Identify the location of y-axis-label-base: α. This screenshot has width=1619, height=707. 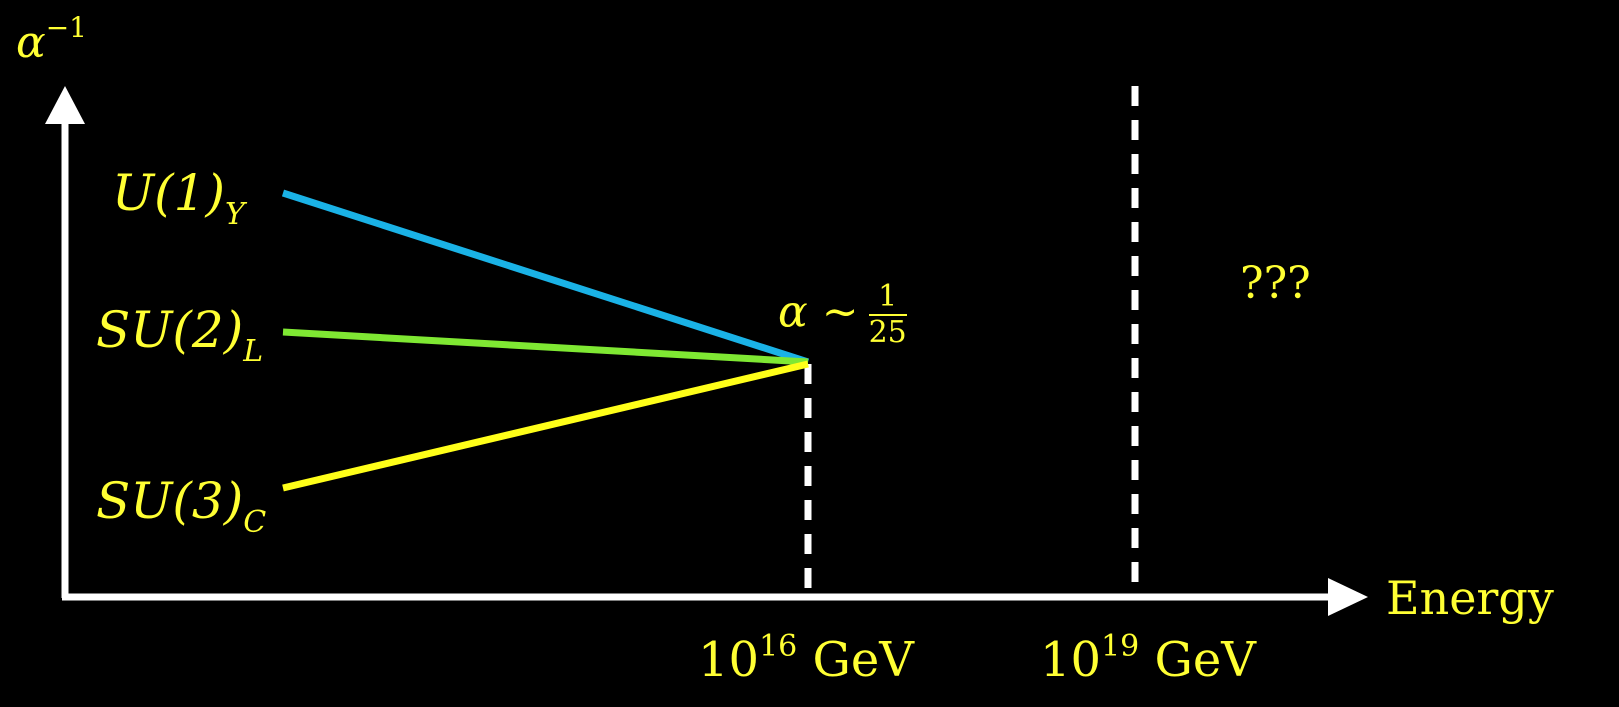
(31, 42).